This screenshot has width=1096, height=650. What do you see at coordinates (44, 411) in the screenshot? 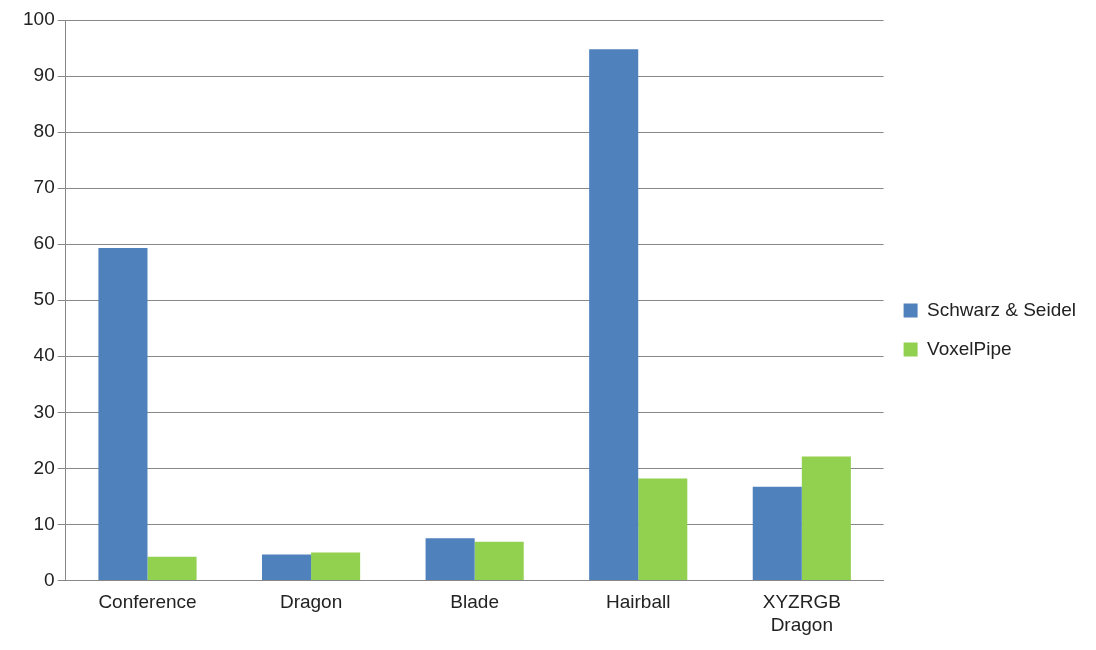
I see `y-tick-label: 30` at bounding box center [44, 411].